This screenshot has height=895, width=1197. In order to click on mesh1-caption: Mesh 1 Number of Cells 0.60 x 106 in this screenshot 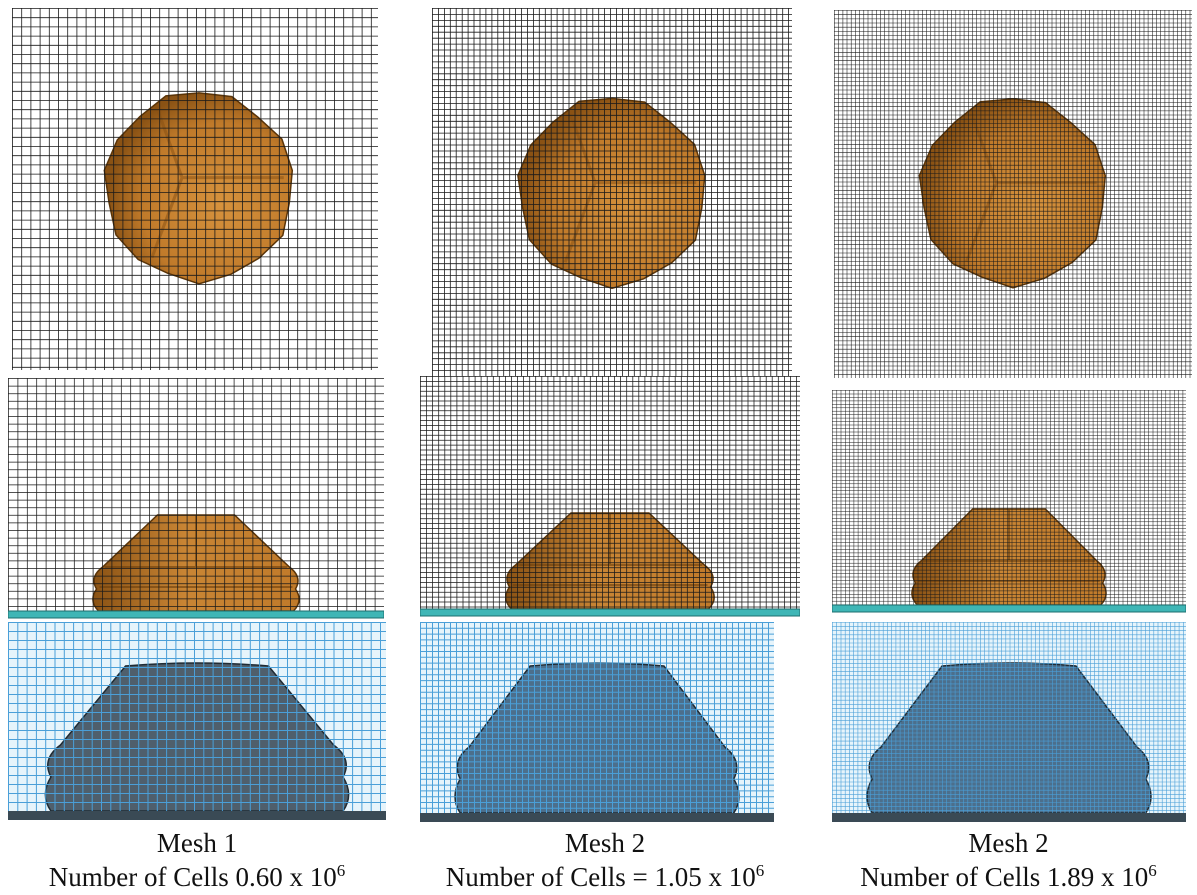, I will do `click(197, 860)`.